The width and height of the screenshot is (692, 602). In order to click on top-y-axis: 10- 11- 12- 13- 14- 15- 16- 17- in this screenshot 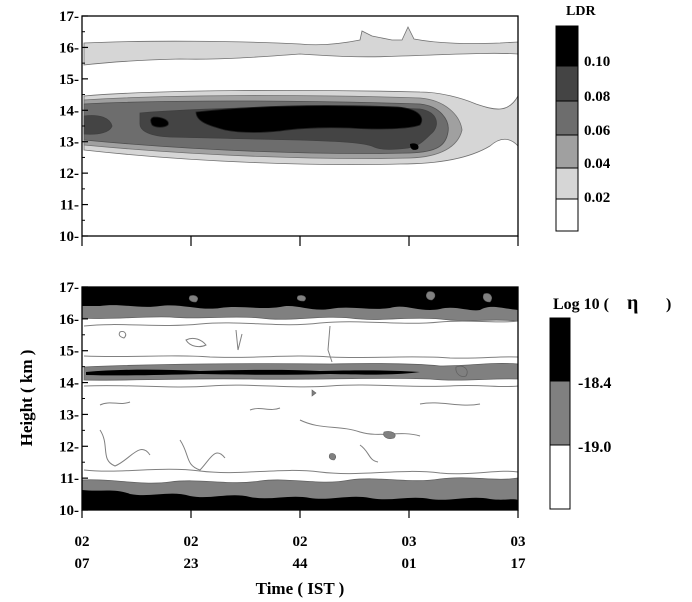, I will do `click(73, 127)`.